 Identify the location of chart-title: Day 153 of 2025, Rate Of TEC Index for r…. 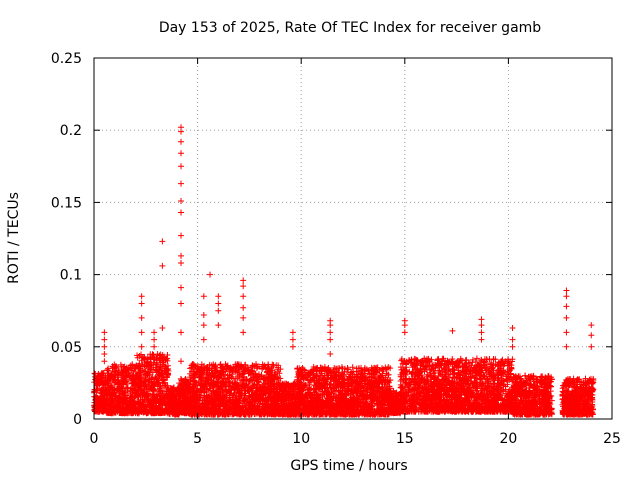
(350, 28).